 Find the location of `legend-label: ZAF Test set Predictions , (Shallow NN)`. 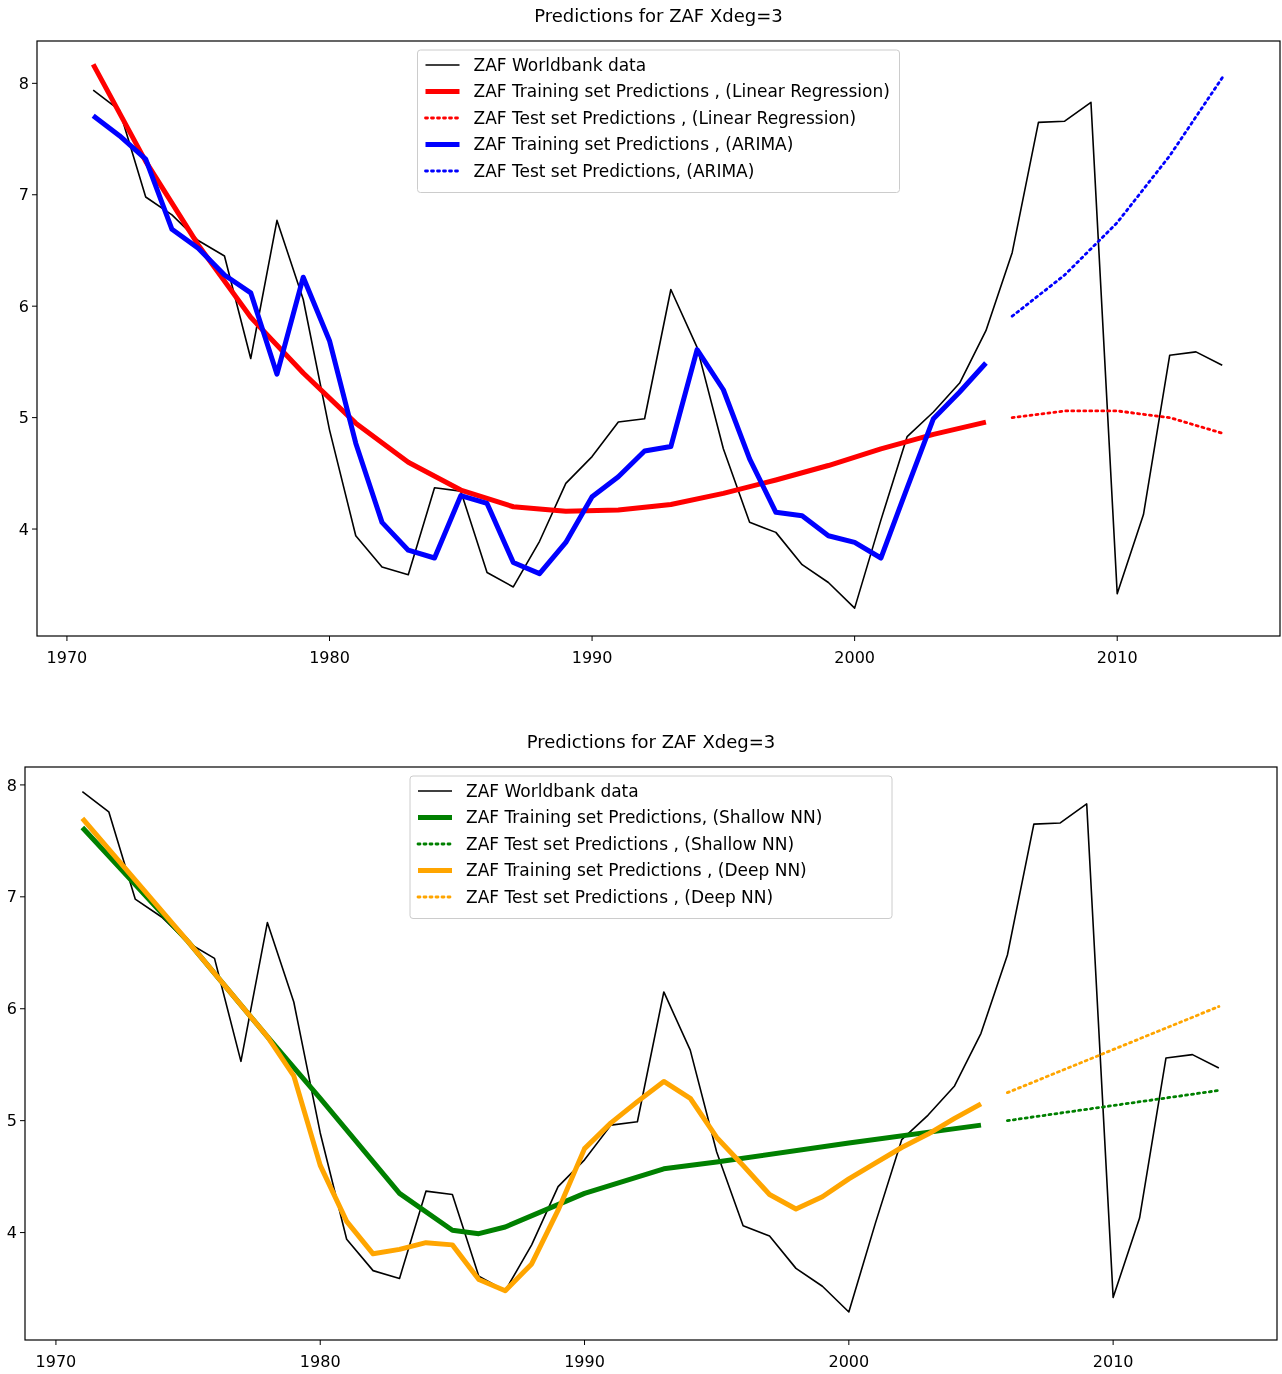

legend-label: ZAF Test set Predictions , (Shallow NN) is located at coordinates (630, 843).